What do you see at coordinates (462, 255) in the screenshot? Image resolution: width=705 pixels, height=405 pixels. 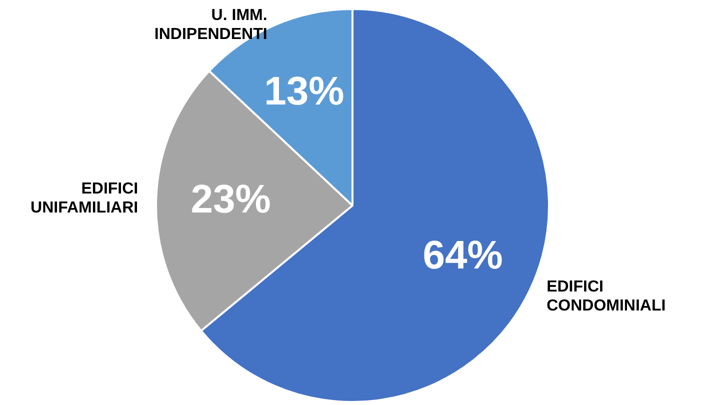 I see `data-label: 64%` at bounding box center [462, 255].